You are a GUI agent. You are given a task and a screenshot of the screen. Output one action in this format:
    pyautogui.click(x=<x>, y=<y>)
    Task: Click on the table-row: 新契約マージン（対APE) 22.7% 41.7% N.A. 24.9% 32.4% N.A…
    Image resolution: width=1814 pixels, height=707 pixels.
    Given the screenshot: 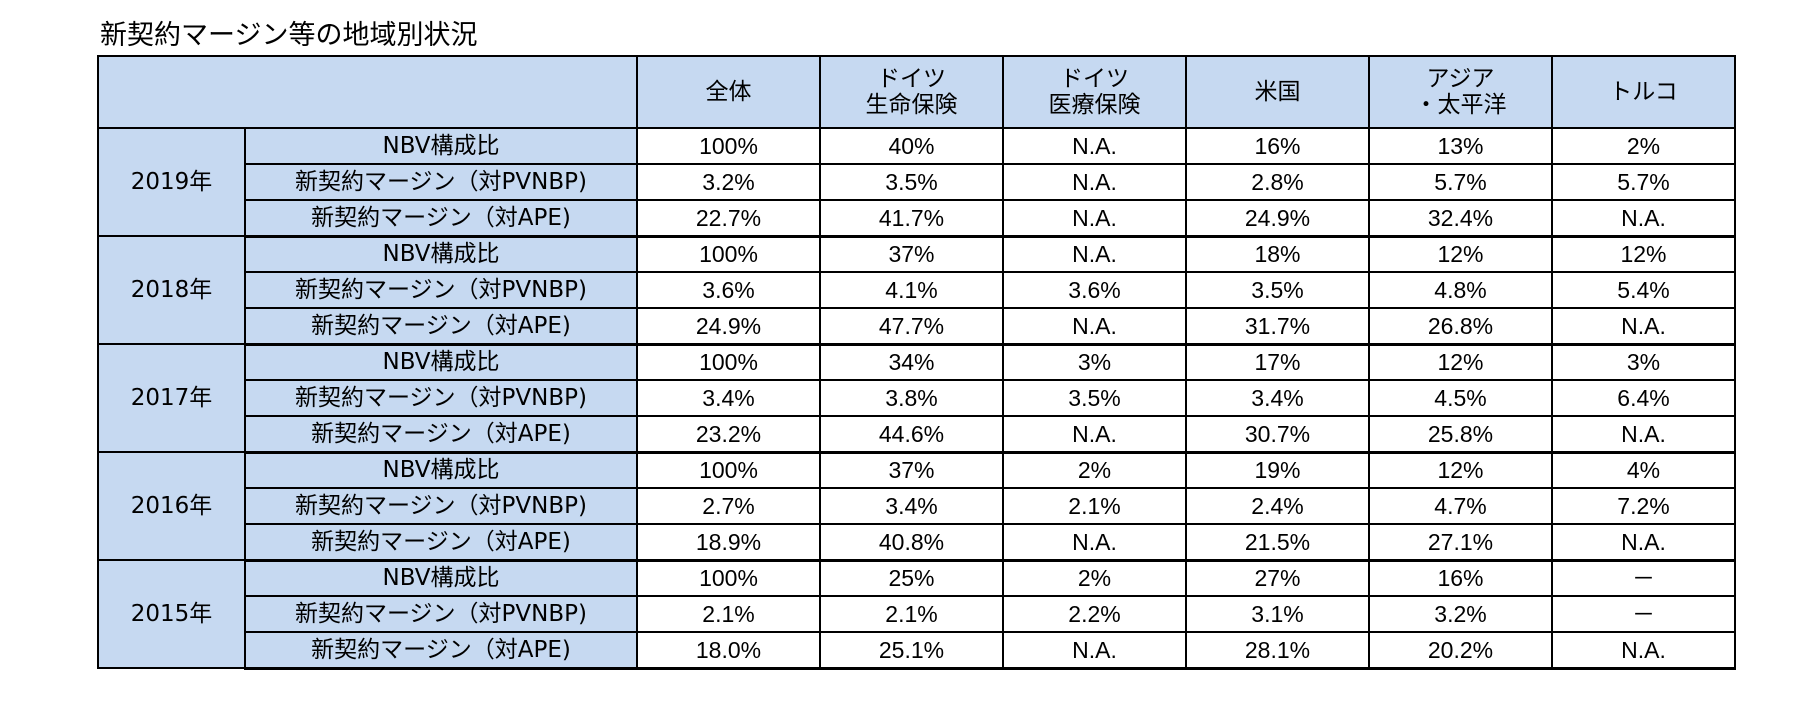 What is the action you would take?
    pyautogui.click(x=917, y=218)
    